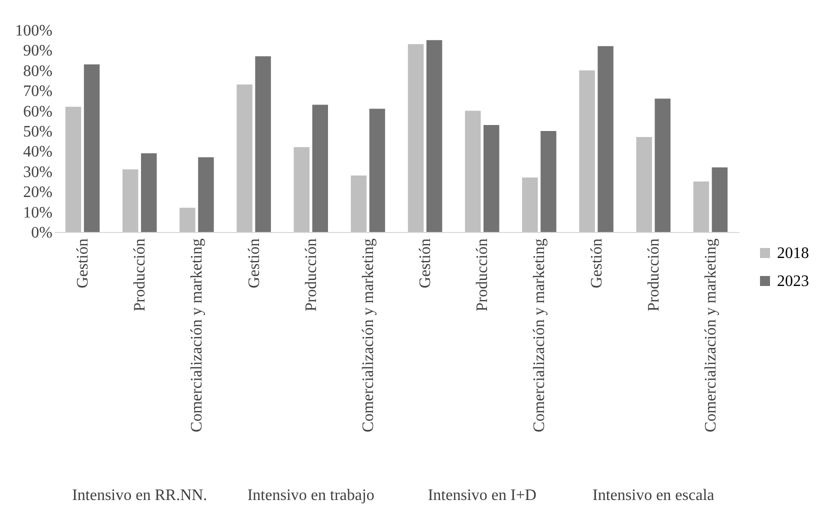 The width and height of the screenshot is (839, 513). Describe the element at coordinates (41, 233) in the screenshot. I see `y-tick-label: 0%` at that location.